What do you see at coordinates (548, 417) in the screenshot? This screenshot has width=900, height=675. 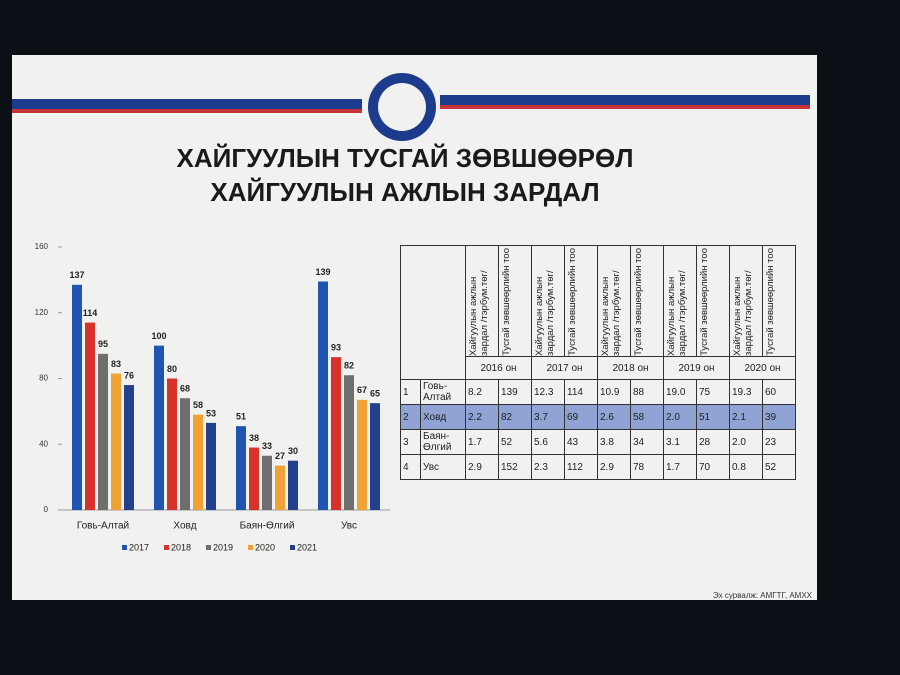 I see `table-cell: 3.7` at bounding box center [548, 417].